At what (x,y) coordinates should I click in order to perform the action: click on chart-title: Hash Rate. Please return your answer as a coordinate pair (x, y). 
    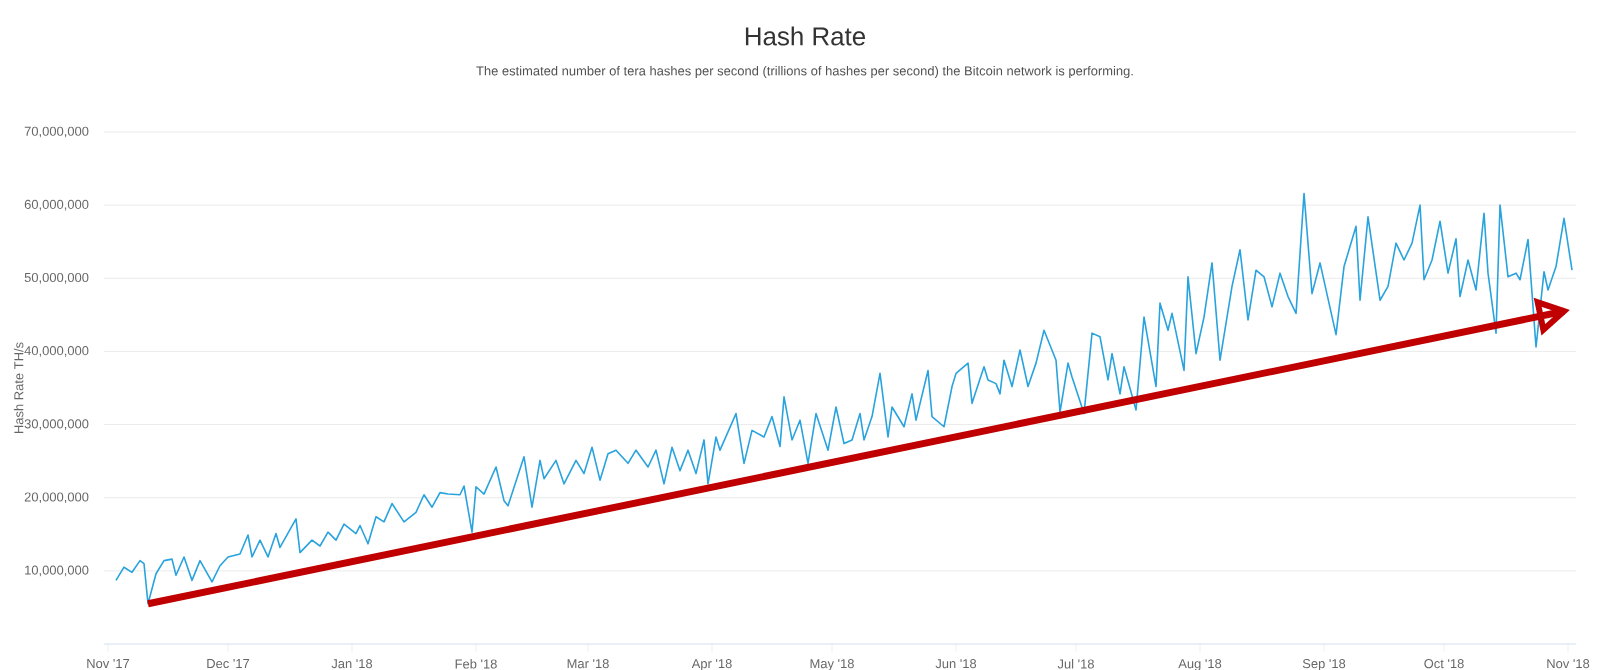
    Looking at the image, I should click on (805, 36).